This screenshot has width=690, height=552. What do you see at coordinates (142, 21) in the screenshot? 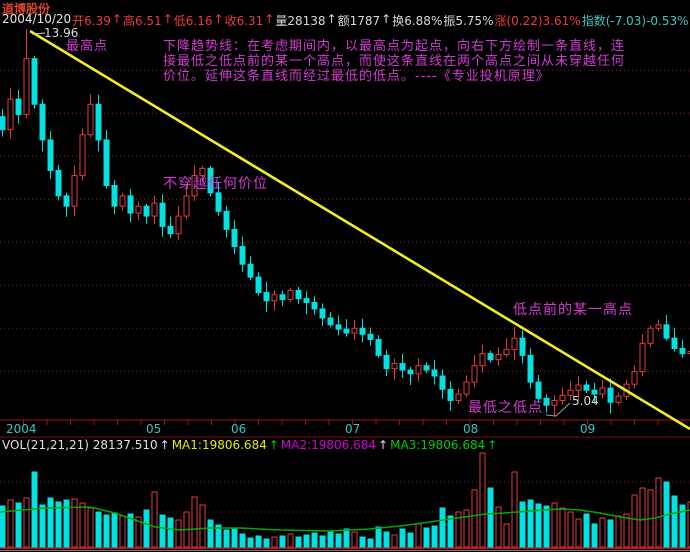
I see `quote-field-3: 高6.51` at bounding box center [142, 21].